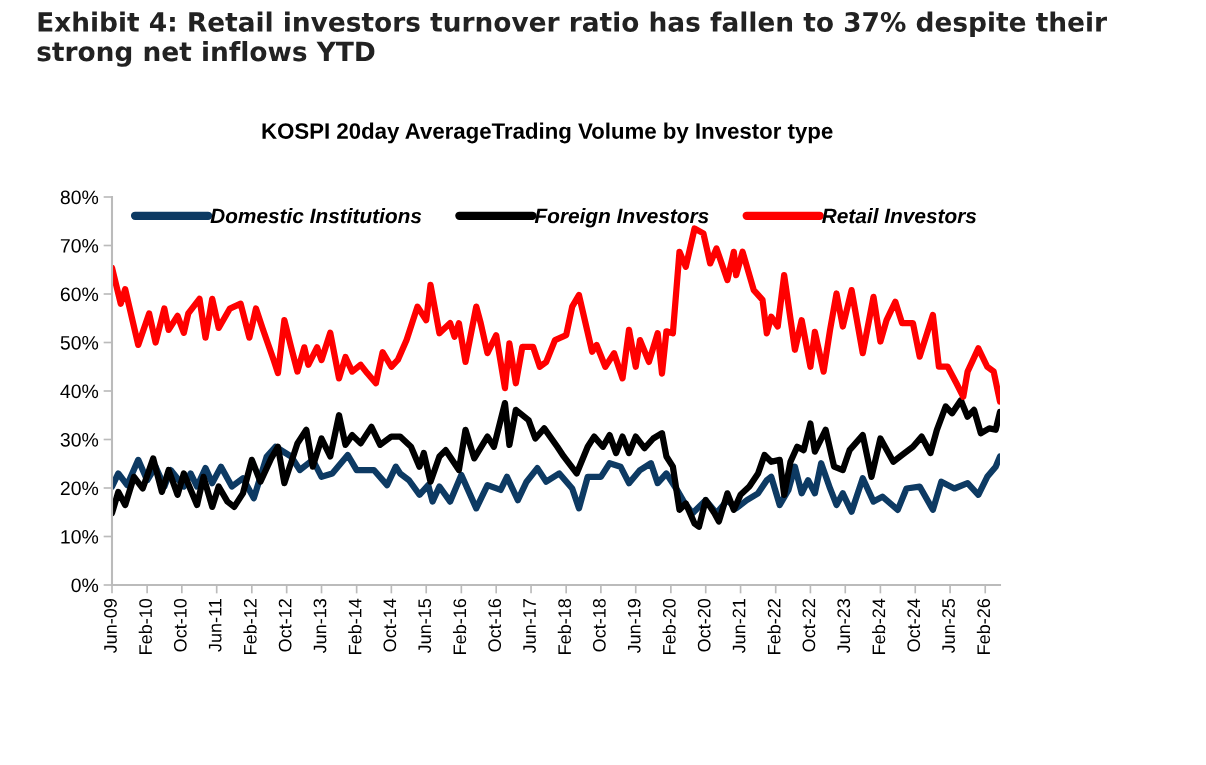 The height and width of the screenshot is (765, 1206). I want to click on x-tick-label: Feb-22, so click(774, 626).